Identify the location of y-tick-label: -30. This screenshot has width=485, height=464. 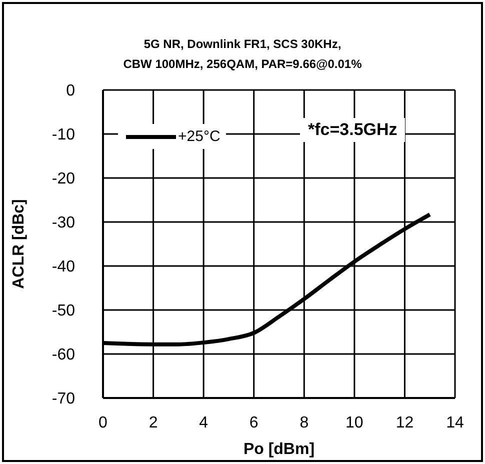
(64, 223).